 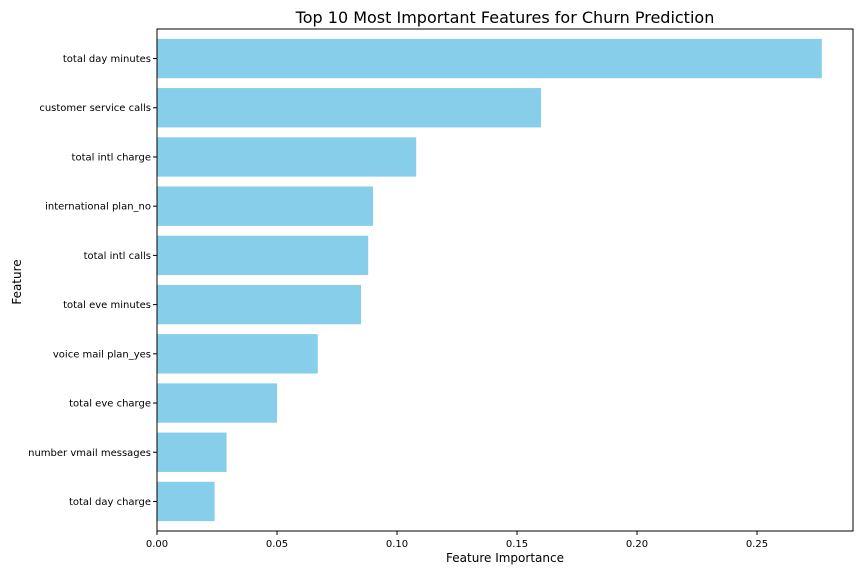 What do you see at coordinates (95, 108) in the screenshot?
I see `y-tick-label: customer service calls` at bounding box center [95, 108].